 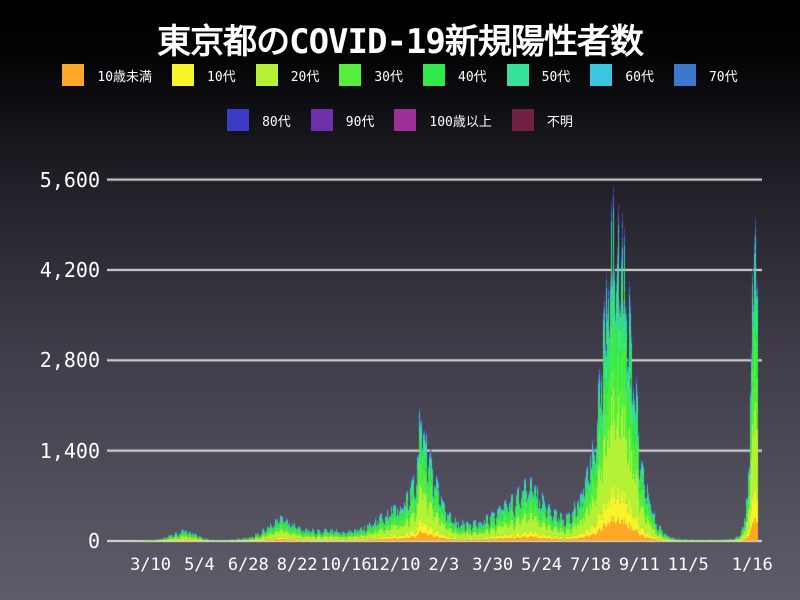 I want to click on legend-label: 60代, so click(x=639, y=77).